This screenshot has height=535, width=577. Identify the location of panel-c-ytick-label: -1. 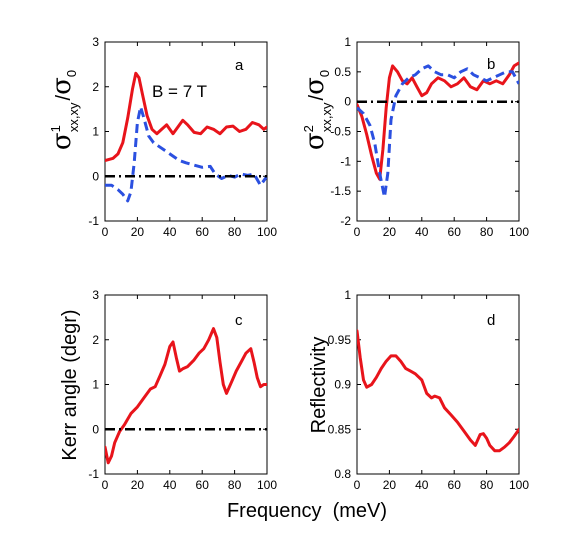
(93, 474).